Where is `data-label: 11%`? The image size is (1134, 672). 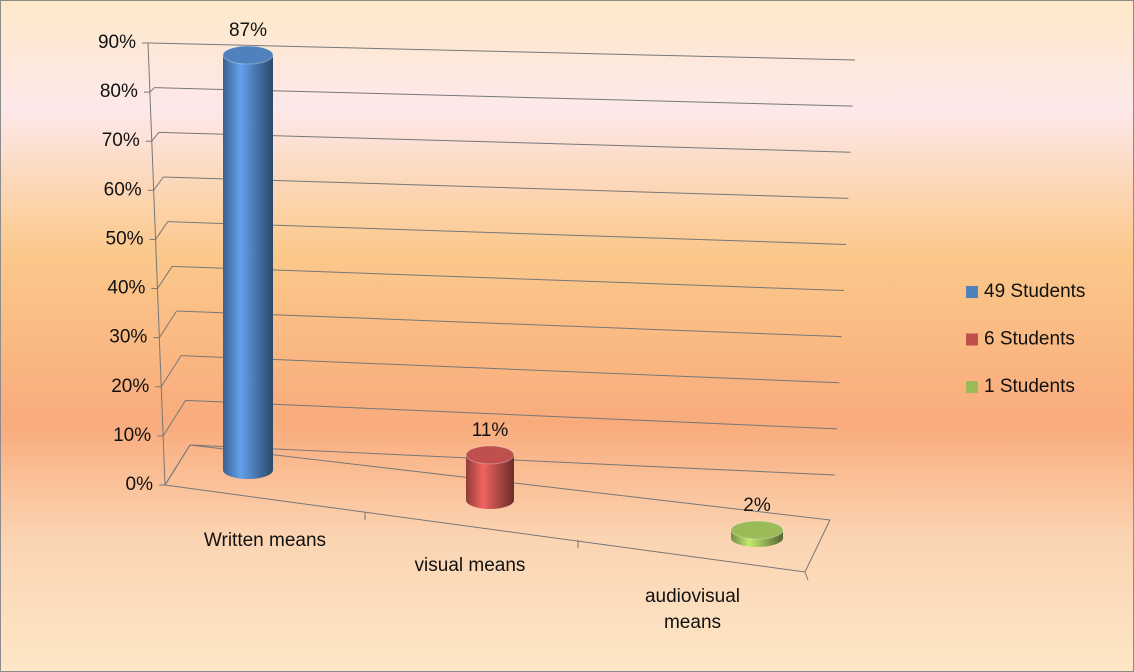 data-label: 11% is located at coordinates (490, 430).